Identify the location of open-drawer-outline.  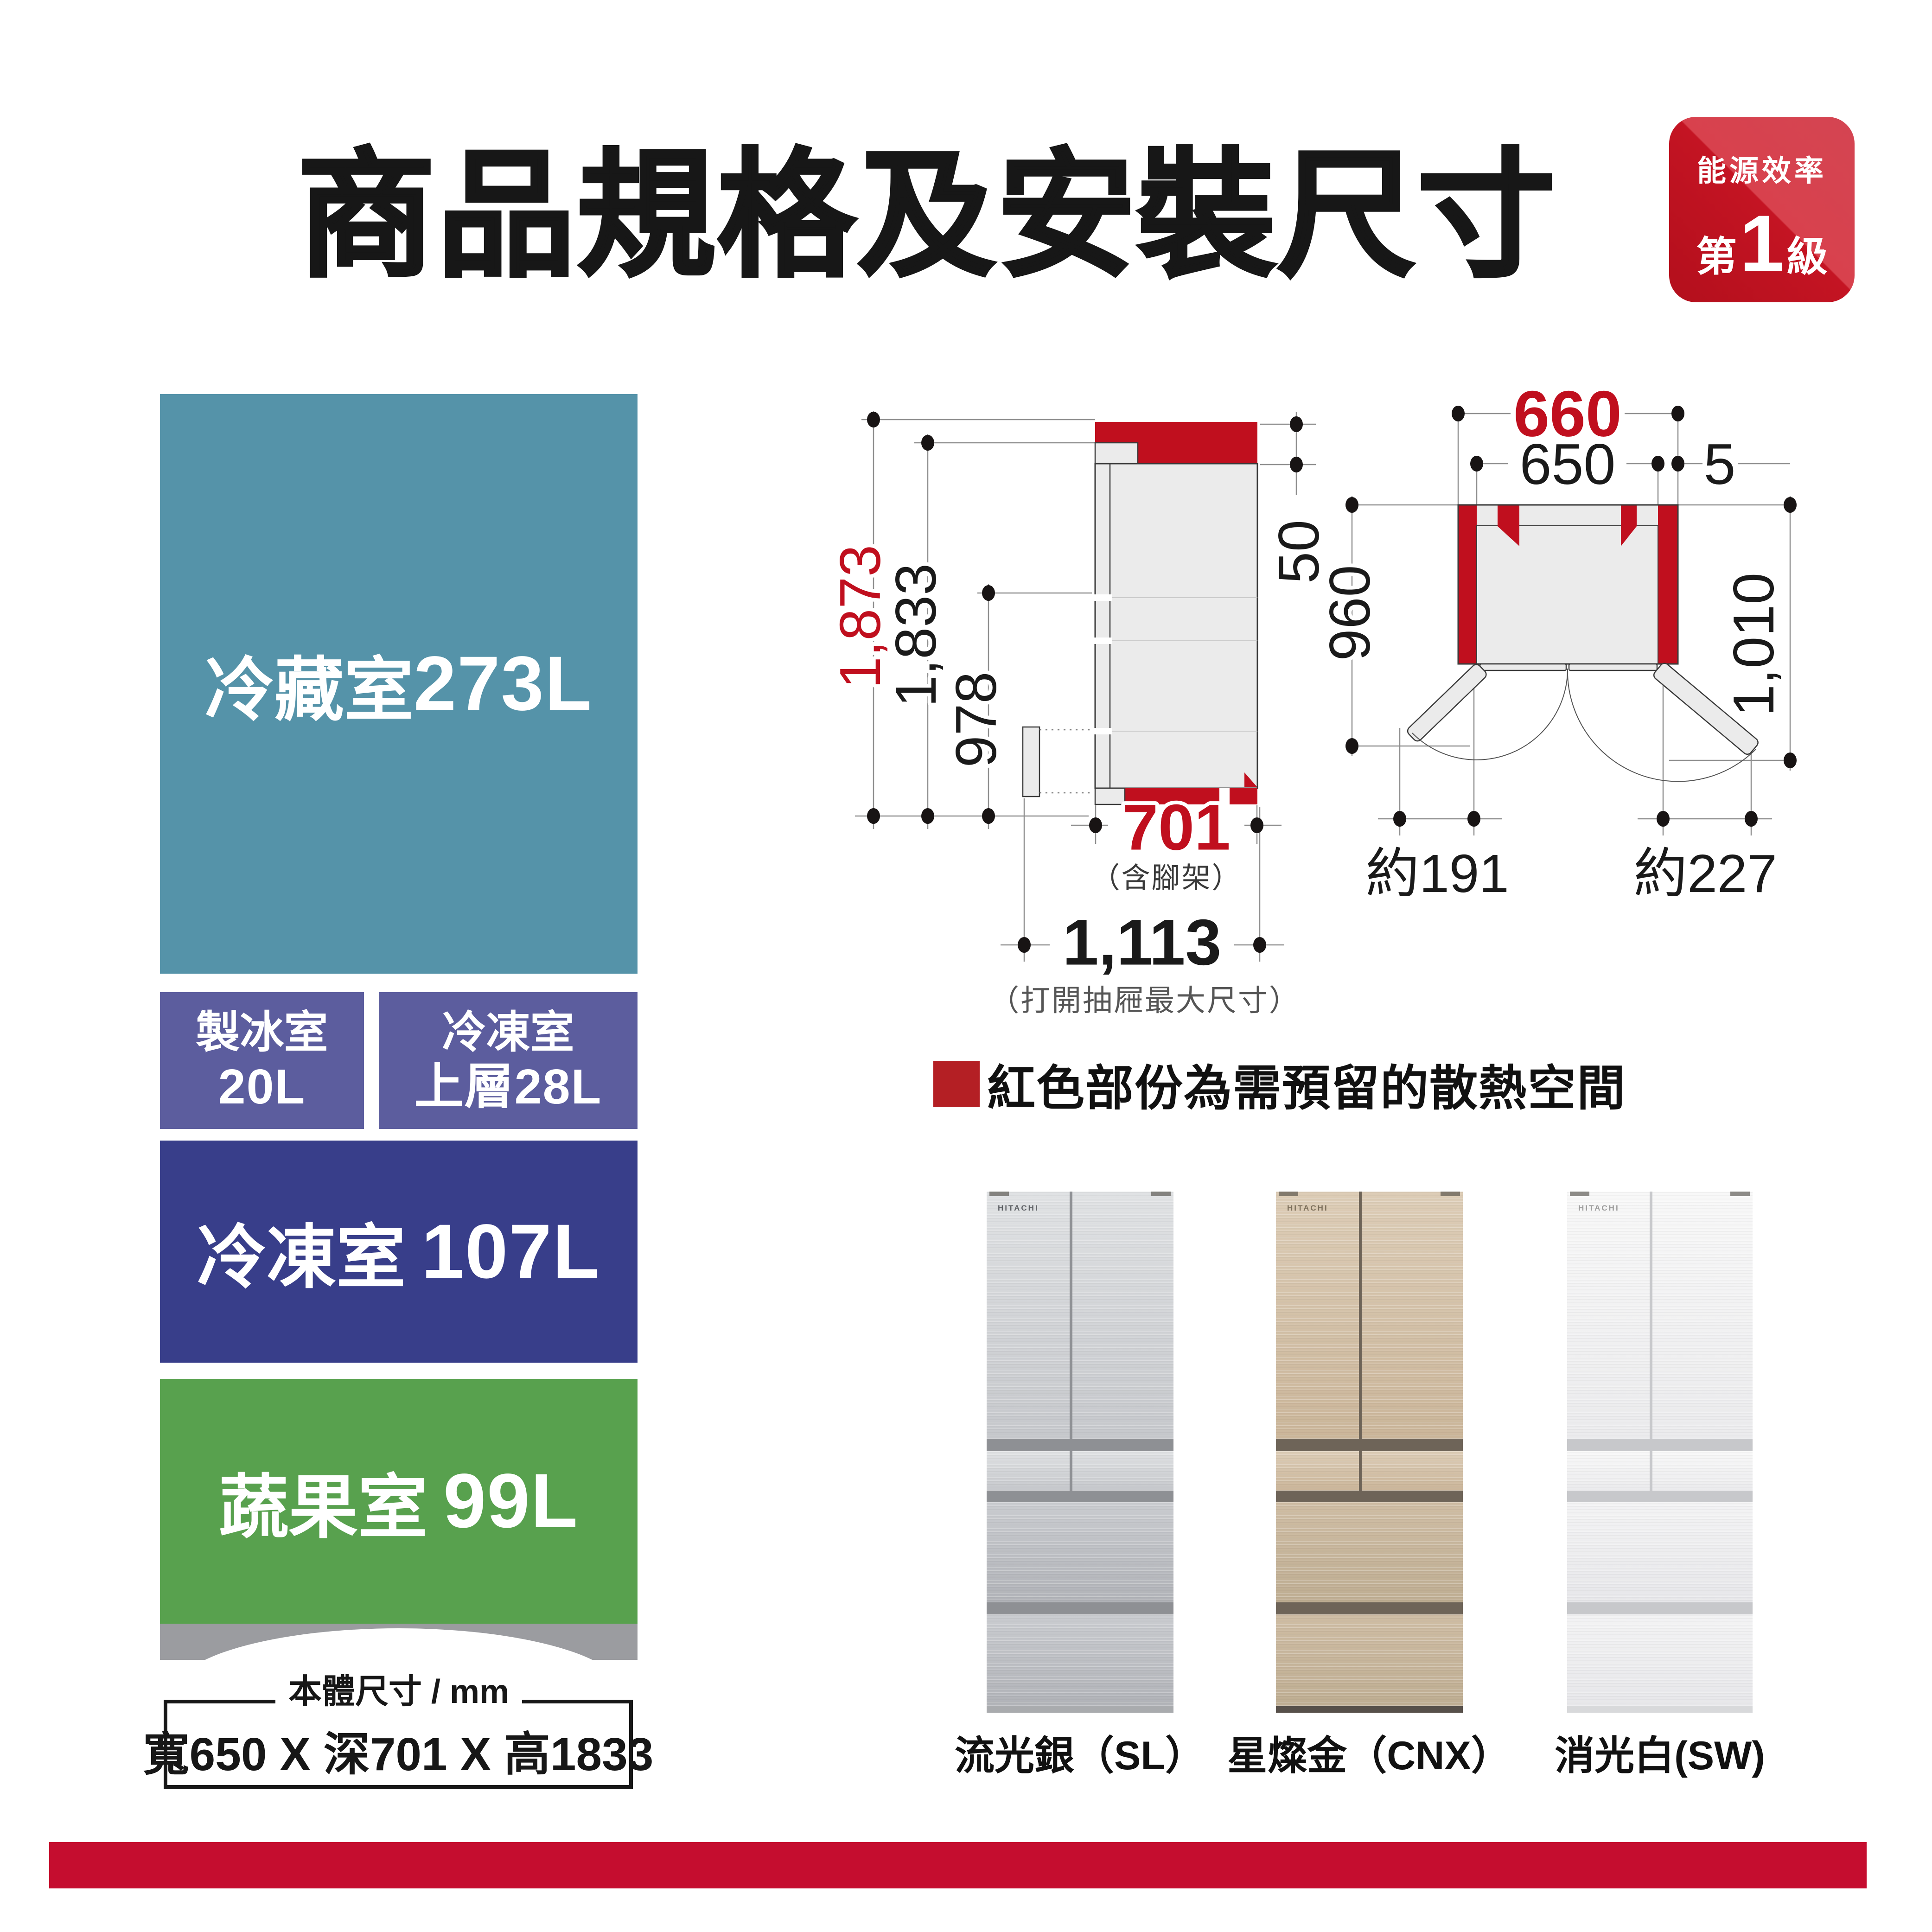
(1031, 762).